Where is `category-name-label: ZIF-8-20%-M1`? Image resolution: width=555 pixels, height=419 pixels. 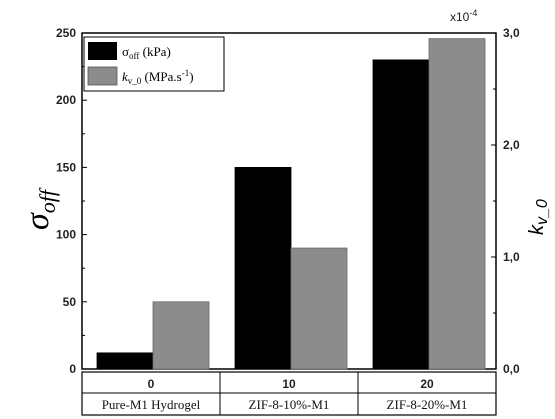 category-name-label: ZIF-8-20%-M1 is located at coordinates (427, 404).